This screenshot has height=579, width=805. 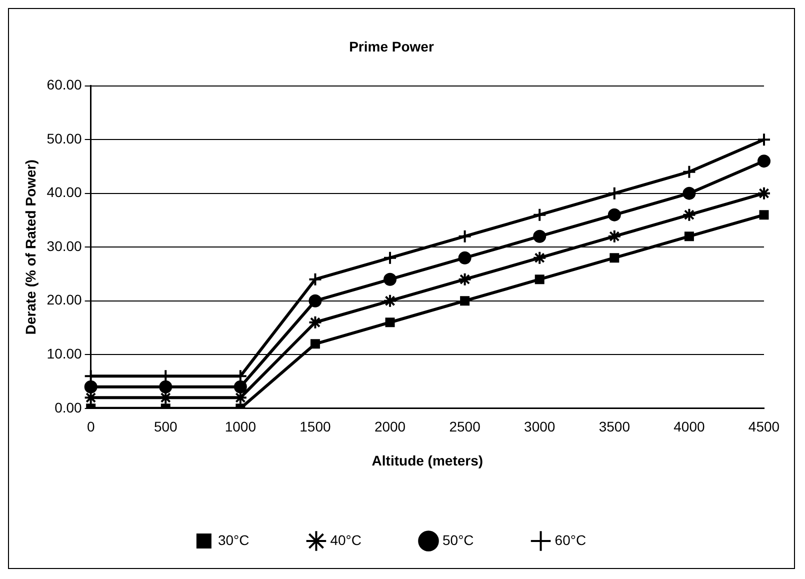 I want to click on x-tick-label: 3000, so click(x=540, y=426).